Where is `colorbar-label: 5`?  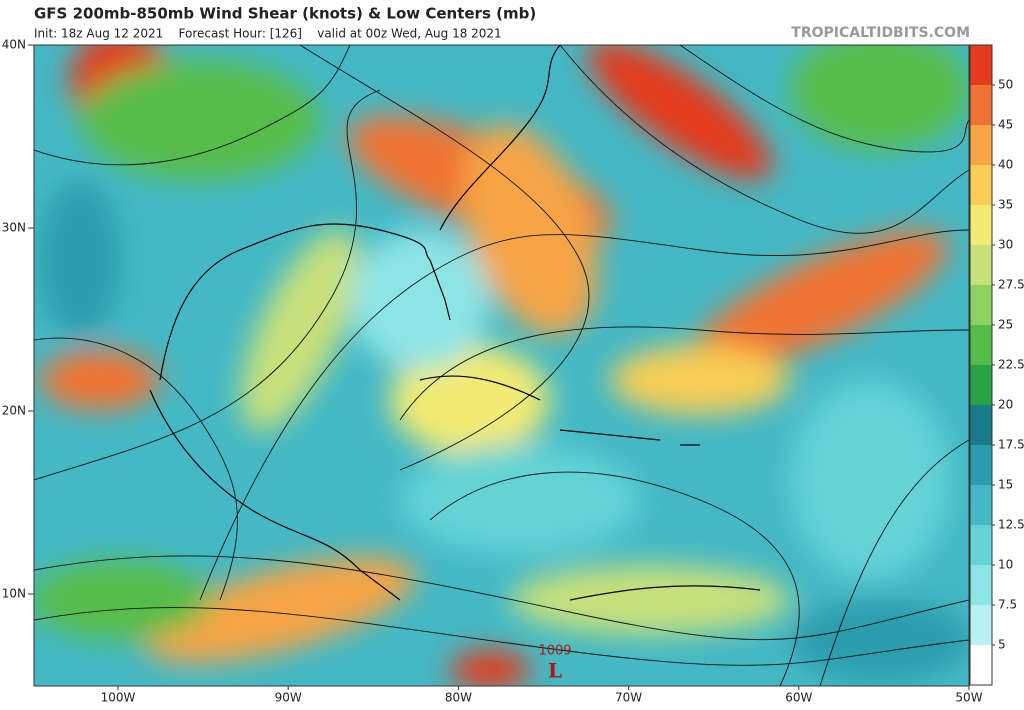
colorbar-label: 5 is located at coordinates (1002, 645).